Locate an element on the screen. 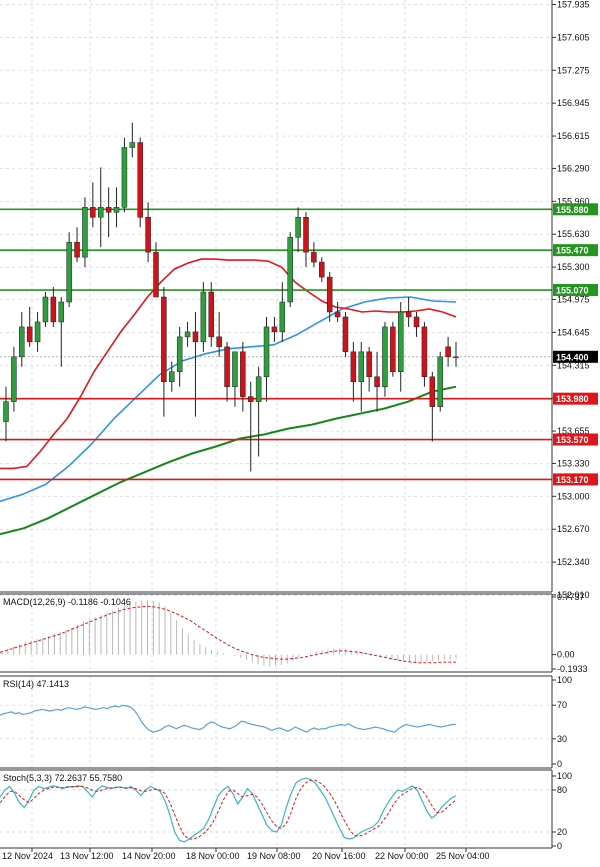  stoch-axis: 100 80 20 0 is located at coordinates (562, 811).